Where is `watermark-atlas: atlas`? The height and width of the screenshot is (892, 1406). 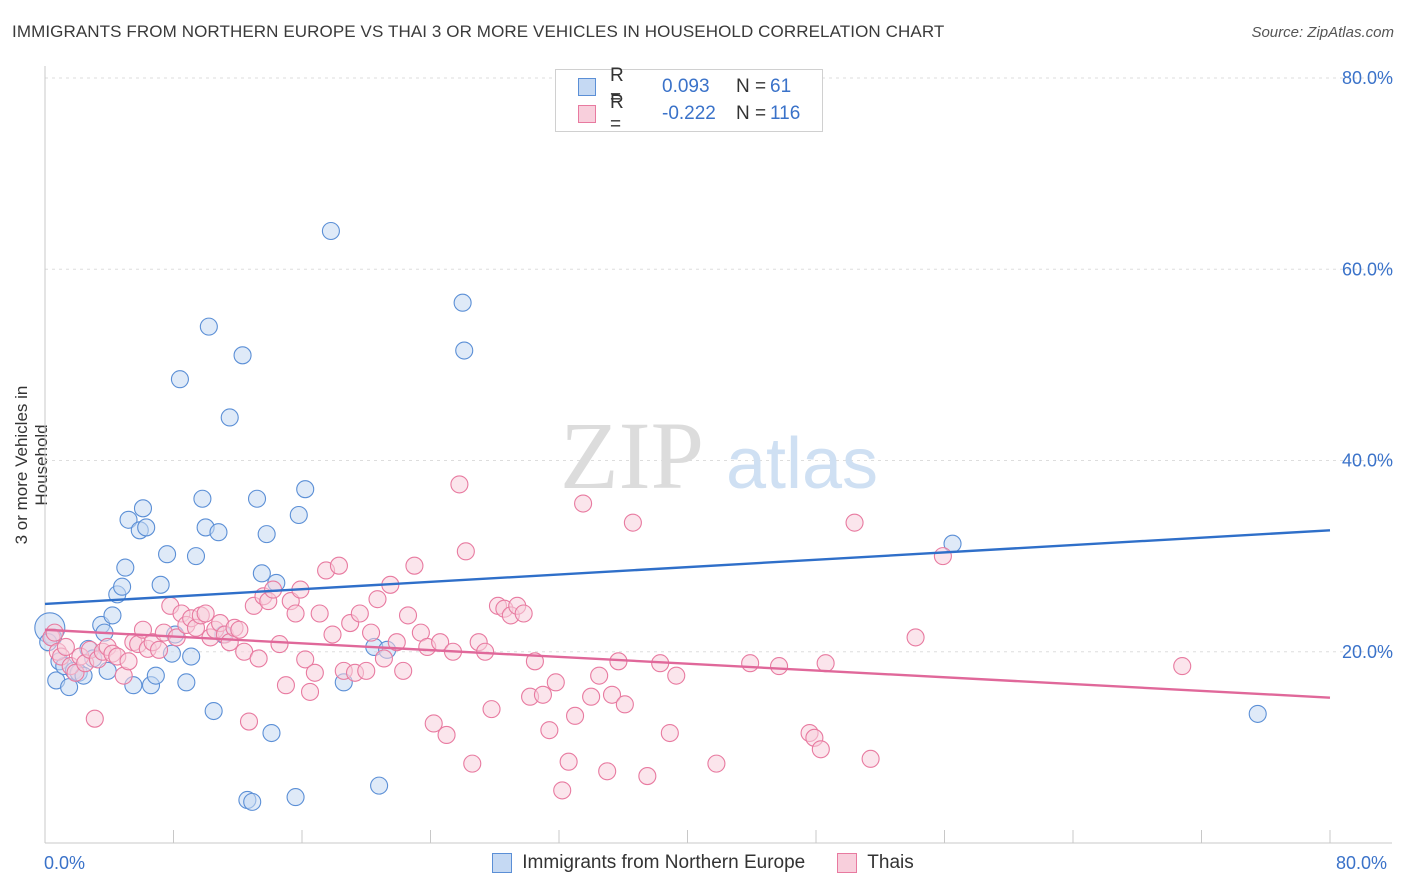 watermark-atlas: atlas is located at coordinates (802, 464).